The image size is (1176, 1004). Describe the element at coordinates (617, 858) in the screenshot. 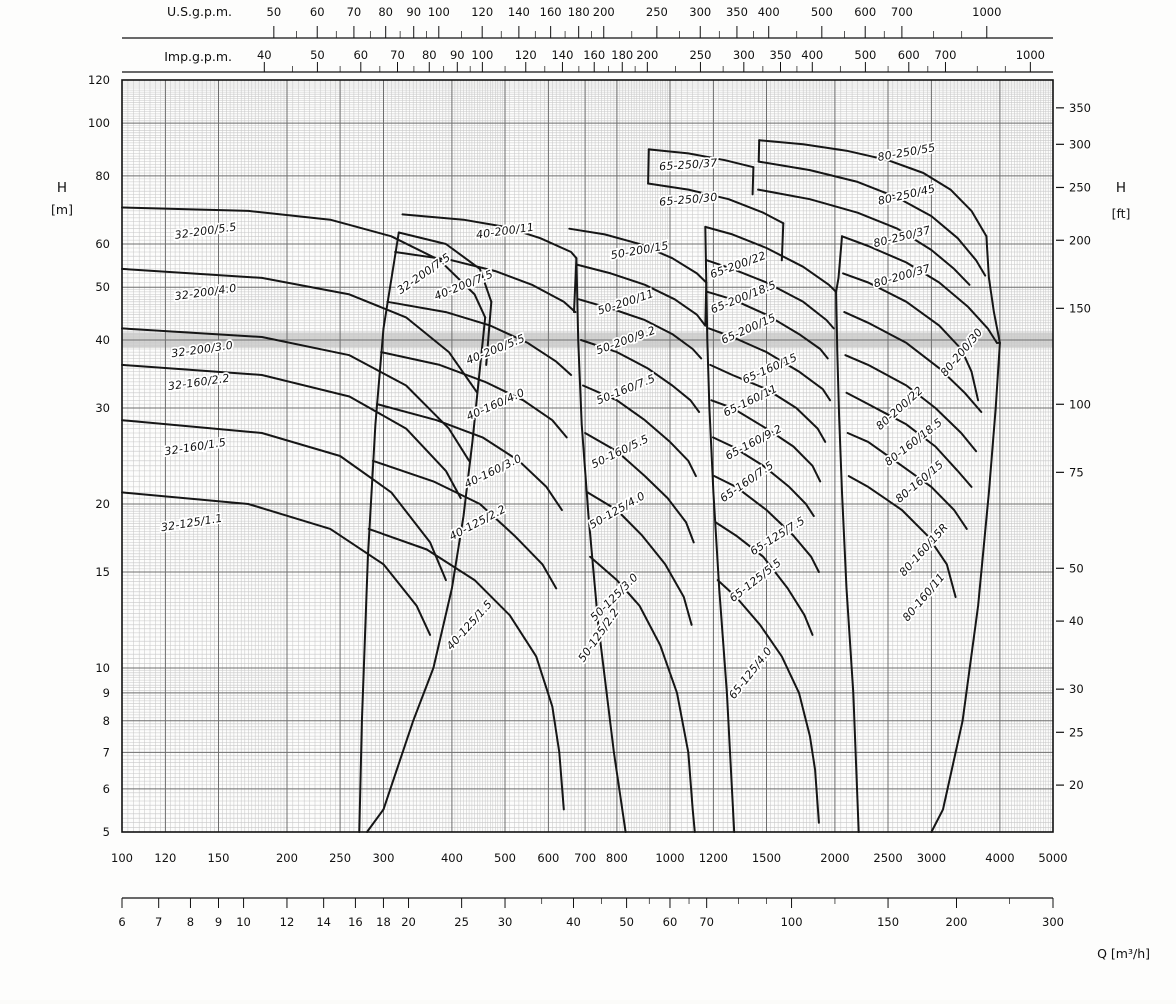

I see `lmin-tick-label: 800` at that location.